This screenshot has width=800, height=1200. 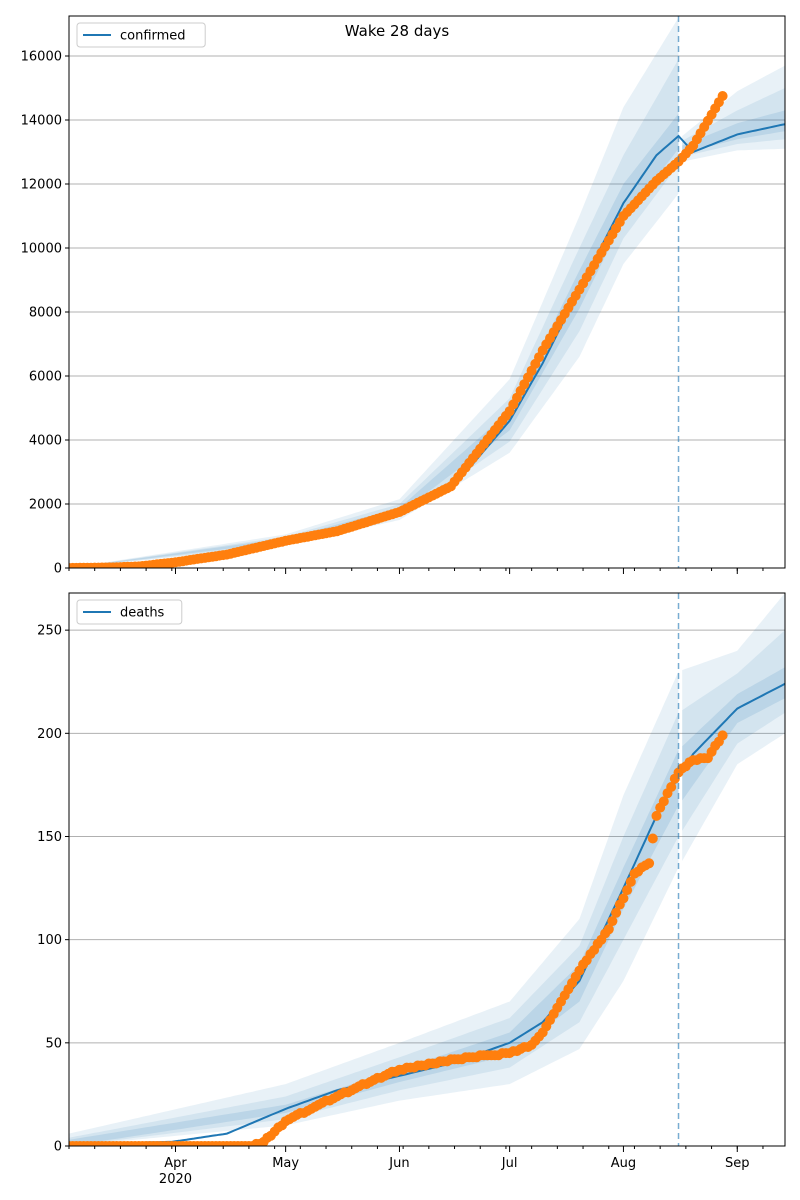 What do you see at coordinates (45, 313) in the screenshot?
I see `y-tick-label: 8000` at bounding box center [45, 313].